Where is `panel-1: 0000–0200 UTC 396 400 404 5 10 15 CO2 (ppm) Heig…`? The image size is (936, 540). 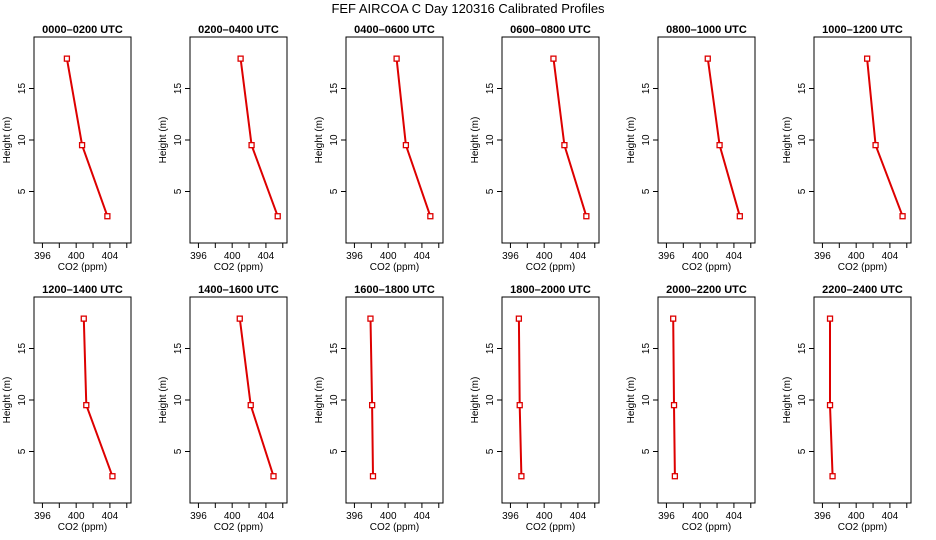 panel-1: 0000–0200 UTC 396 400 404 5 10 15 CO2 (ppm) Heig… is located at coordinates (67, 148).